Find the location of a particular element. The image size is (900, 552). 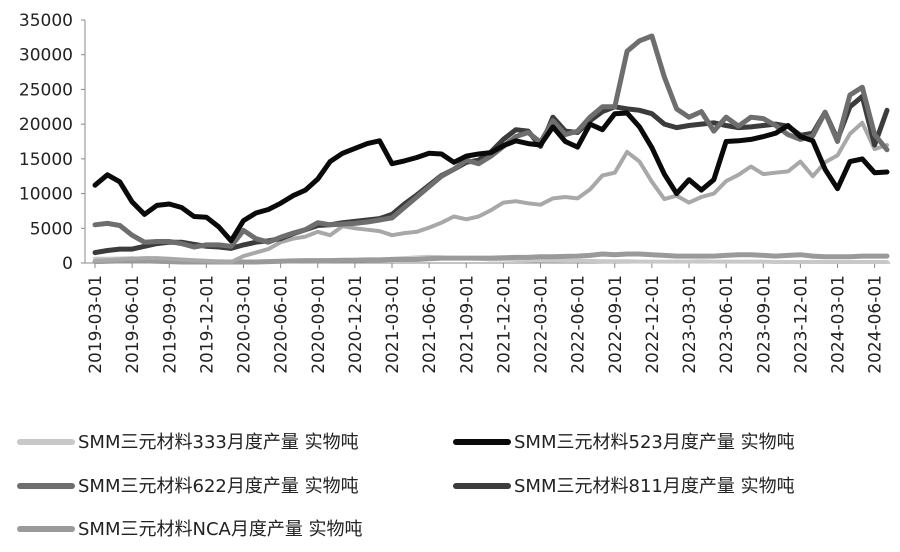

y-tick-label: 35000 is located at coordinates (46, 21).